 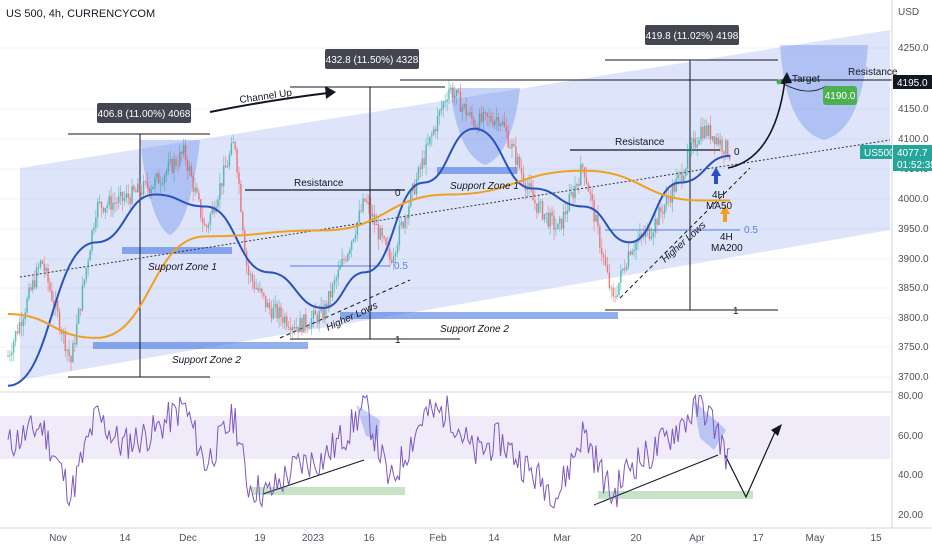 I want to click on support-zone-1-label-a: Support Zone 1, so click(x=182, y=267).